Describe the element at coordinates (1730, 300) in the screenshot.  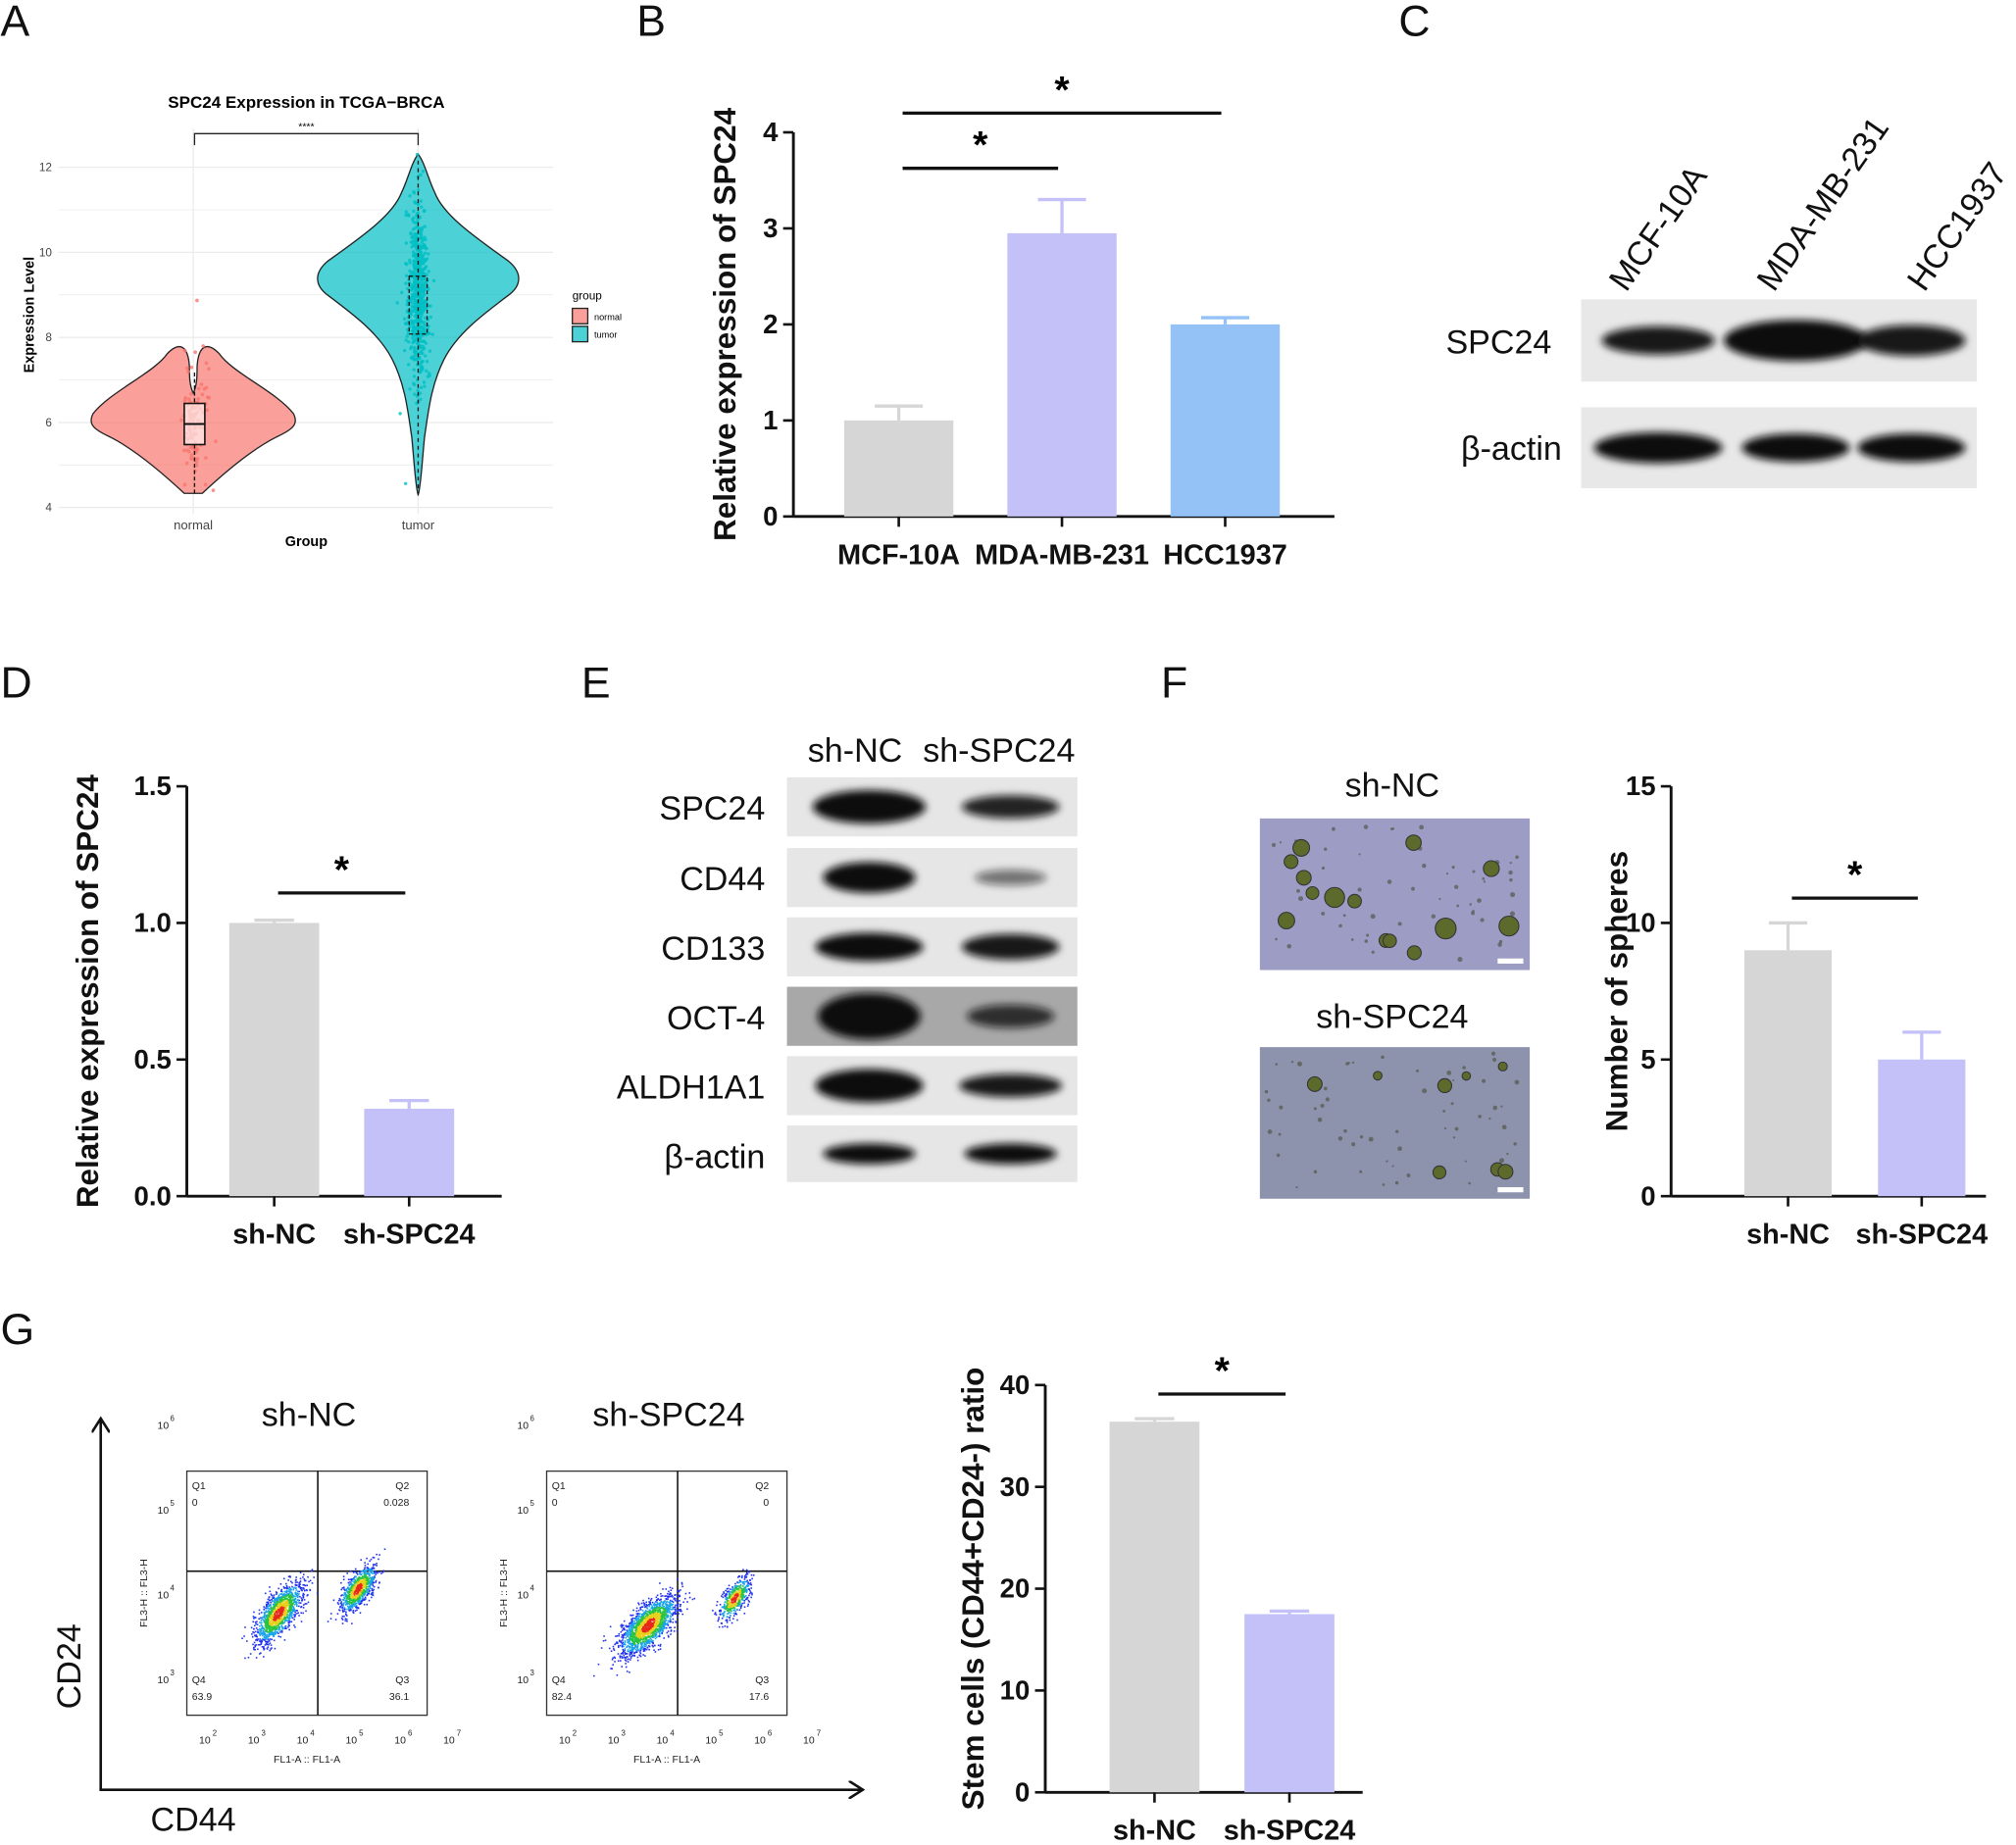
I see `western-blot-c: MCF-10A MDA-MB-231 HCC1937 SPC24 β-actin` at that location.